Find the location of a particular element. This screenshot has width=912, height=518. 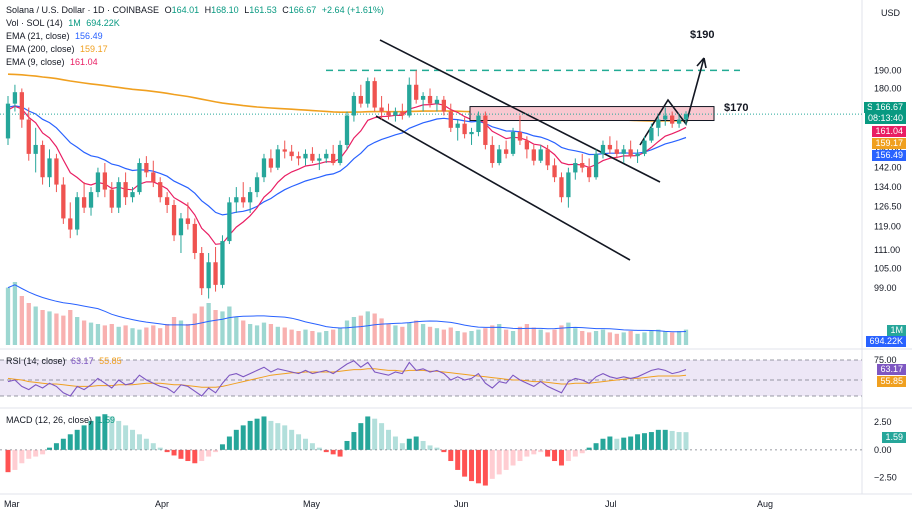

ema21-price-tag: 156.49 is located at coordinates (889, 155).